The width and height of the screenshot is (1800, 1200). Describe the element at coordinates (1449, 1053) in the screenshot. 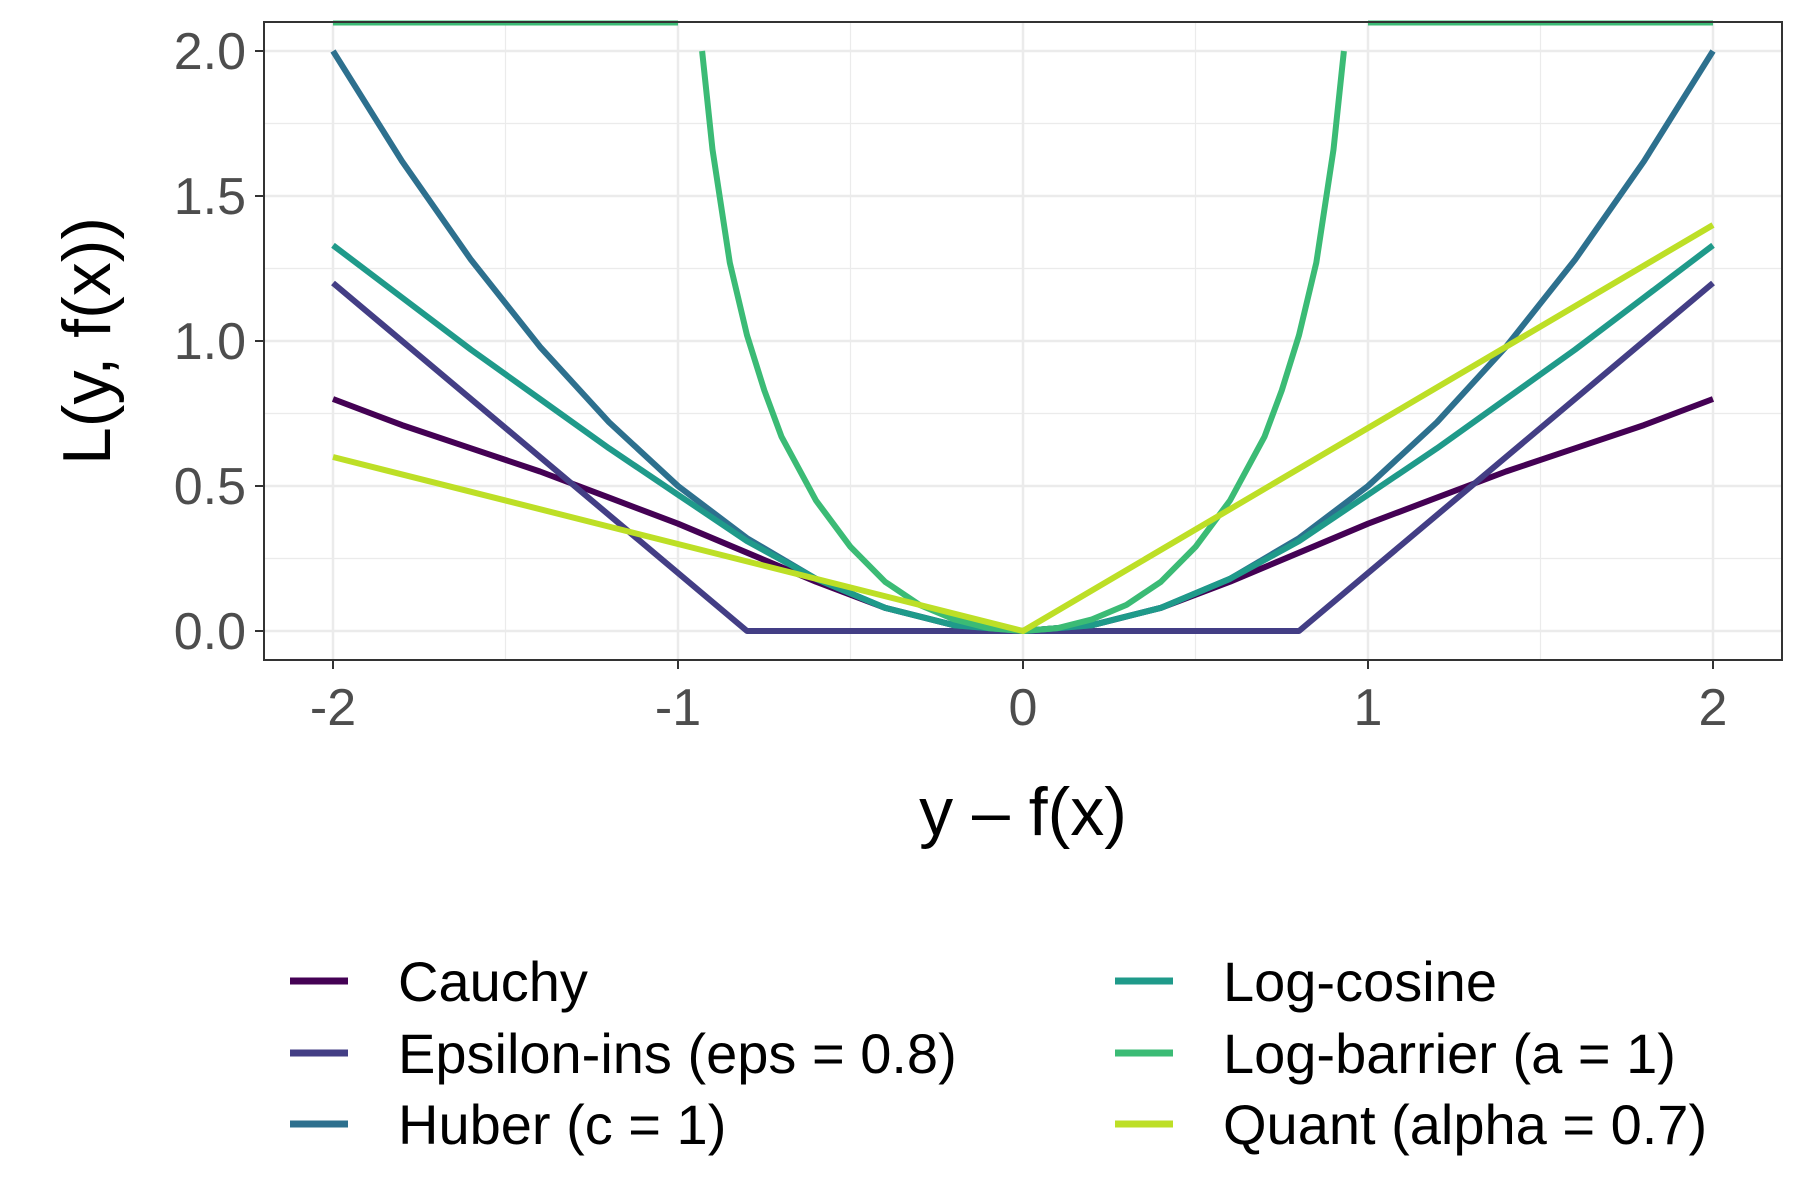

I see `legend-label: Log-barrier (a = 1)` at that location.